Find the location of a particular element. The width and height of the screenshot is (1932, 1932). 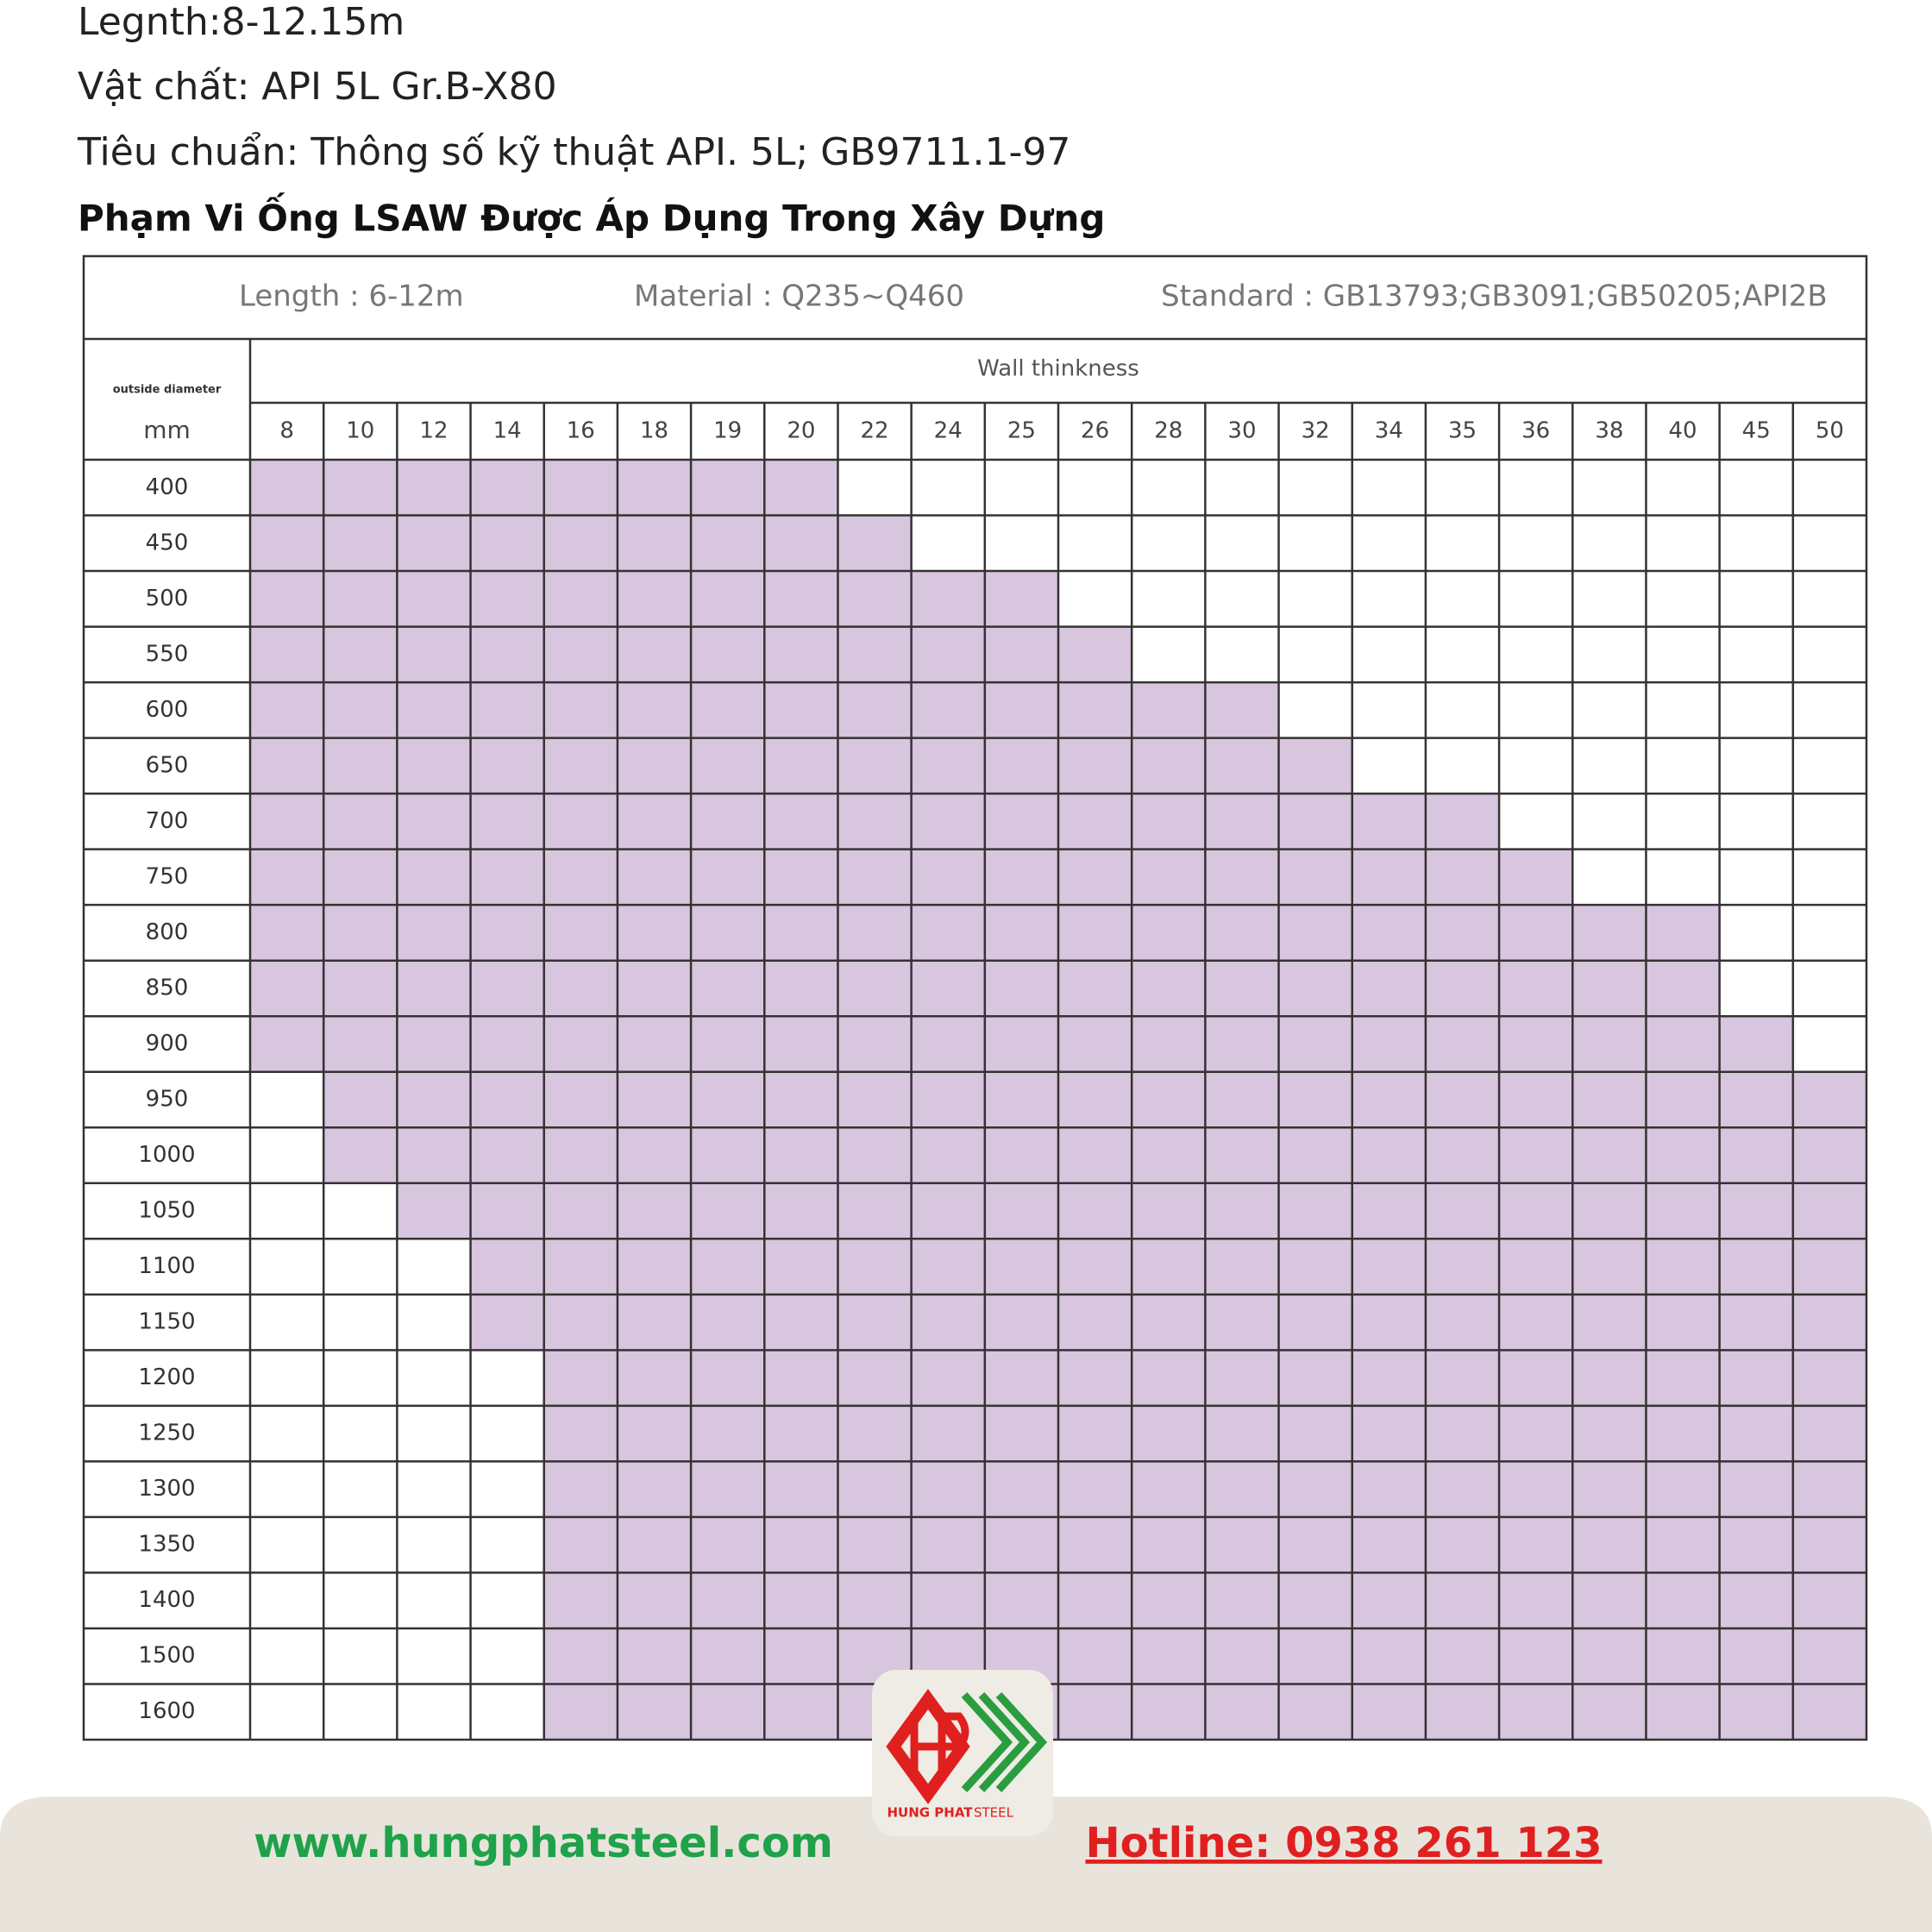

thickness-label: 34 is located at coordinates (1389, 431).